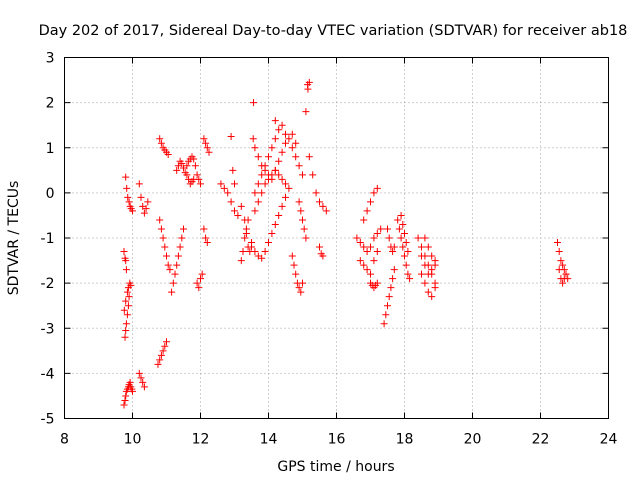 Image resolution: width=640 pixels, height=480 pixels. I want to click on y-tick-label: -4, so click(48, 374).